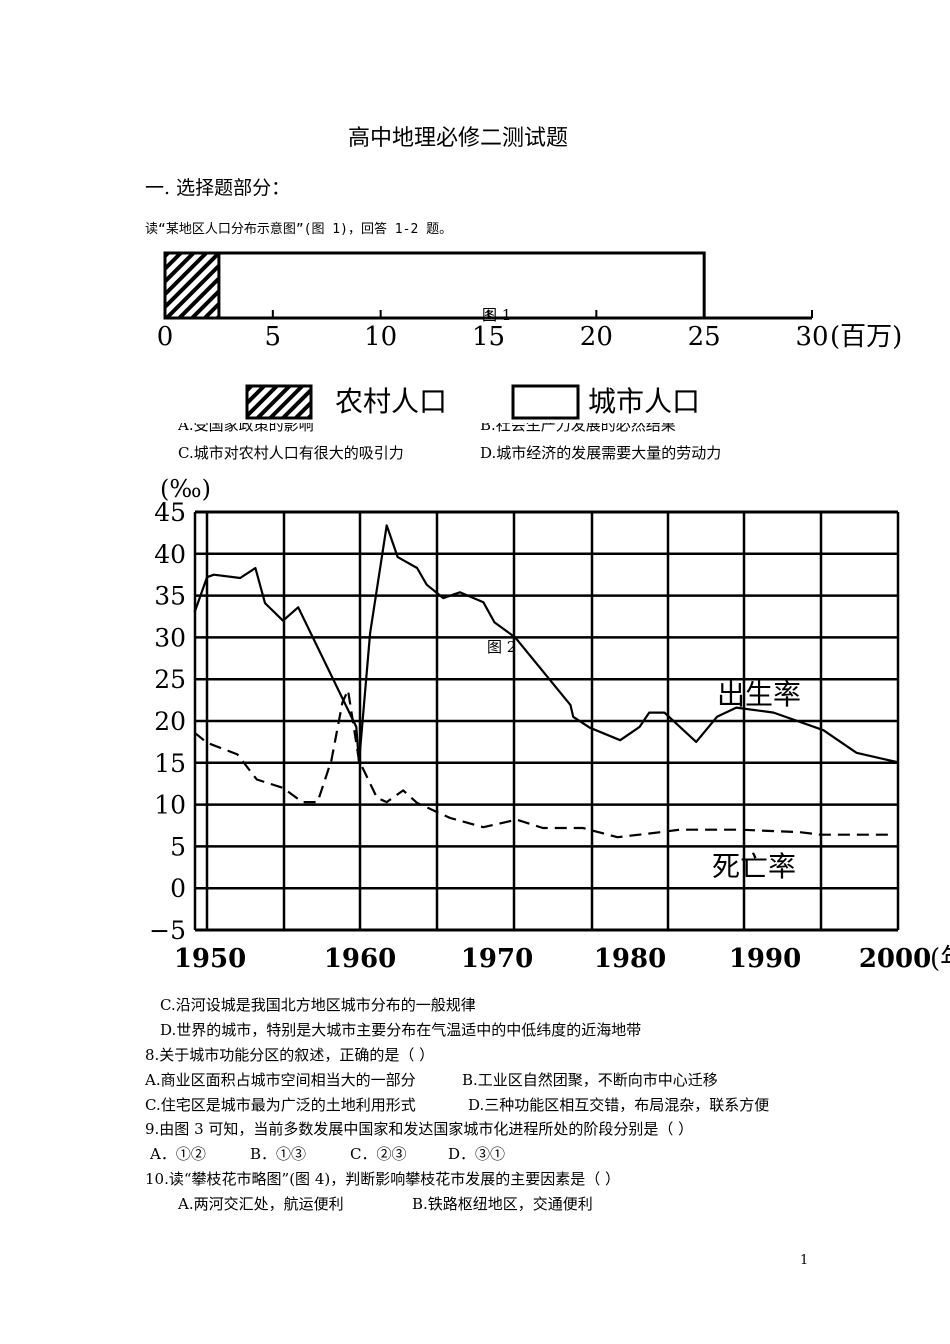 The image size is (950, 1344). What do you see at coordinates (360, 959) in the screenshot?
I see `x-tick-label: 1960` at bounding box center [360, 959].